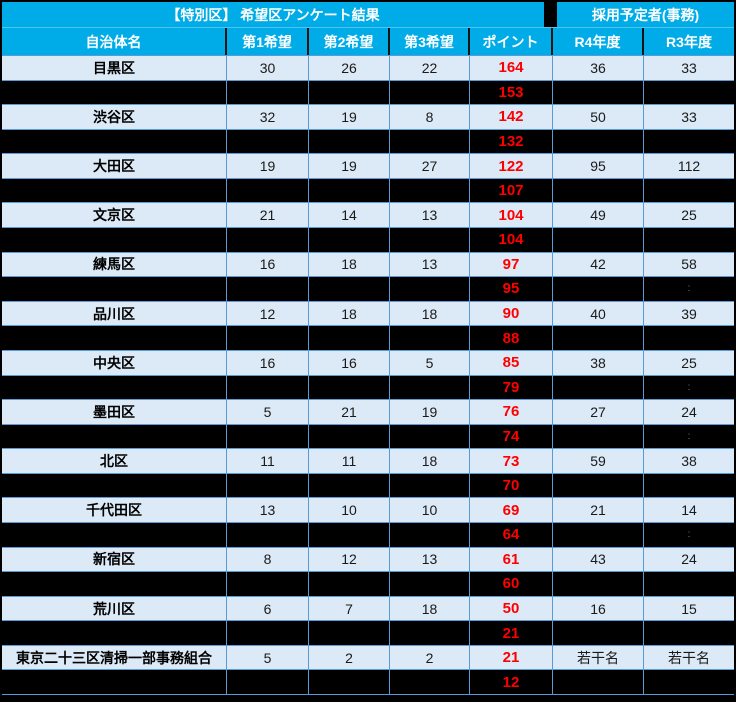 This screenshot has height=702, width=736. I want to click on col-header-municipality: 自治体名, so click(114, 41).